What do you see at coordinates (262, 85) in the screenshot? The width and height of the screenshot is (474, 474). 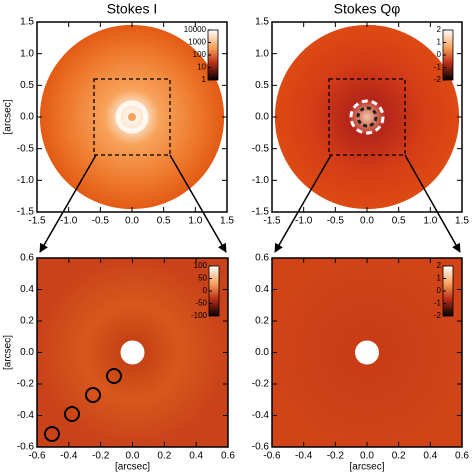 I see `y-tick-label: 0.5` at bounding box center [262, 85].